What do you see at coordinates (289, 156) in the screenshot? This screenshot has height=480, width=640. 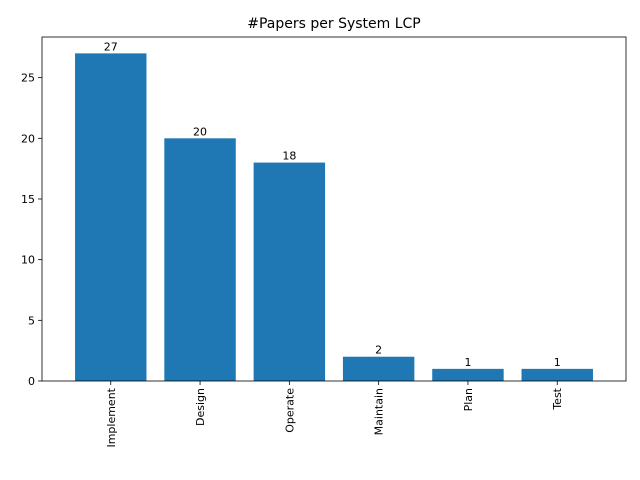 I see `data-label-operate: 18` at bounding box center [289, 156].